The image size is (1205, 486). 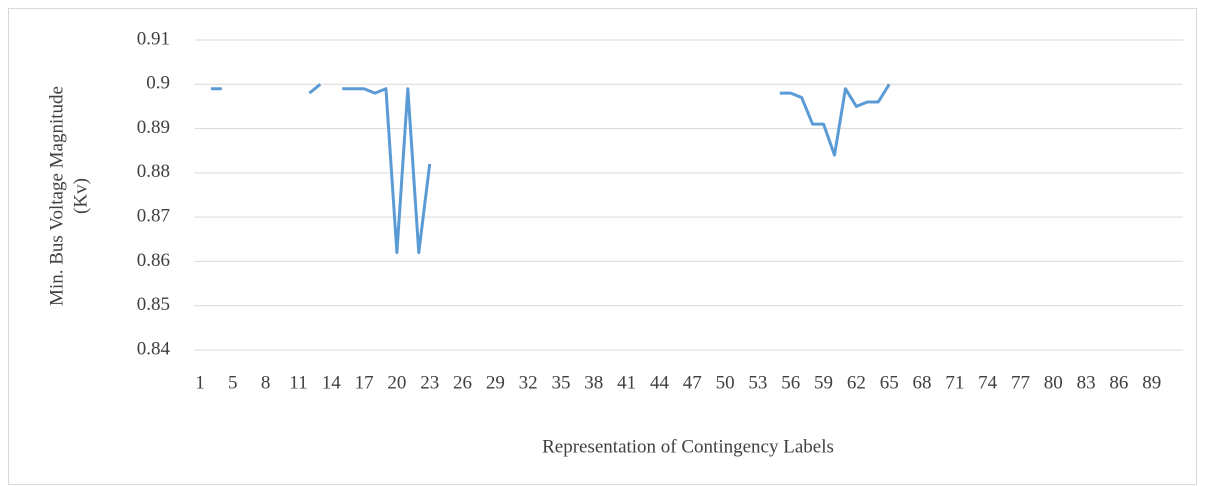 I want to click on x-tick-label: 62, so click(x=856, y=382).